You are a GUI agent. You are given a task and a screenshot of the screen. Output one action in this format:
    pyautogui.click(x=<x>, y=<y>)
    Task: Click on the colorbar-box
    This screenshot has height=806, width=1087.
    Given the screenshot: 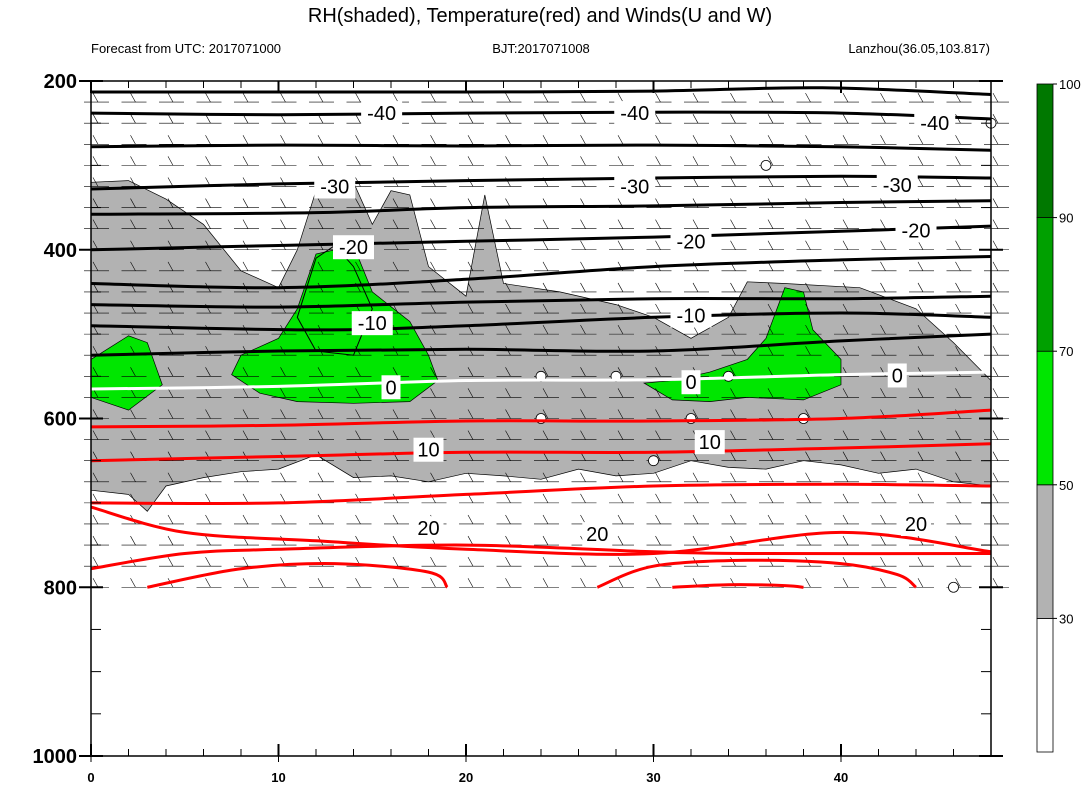 What is the action you would take?
    pyautogui.click(x=1045, y=284)
    